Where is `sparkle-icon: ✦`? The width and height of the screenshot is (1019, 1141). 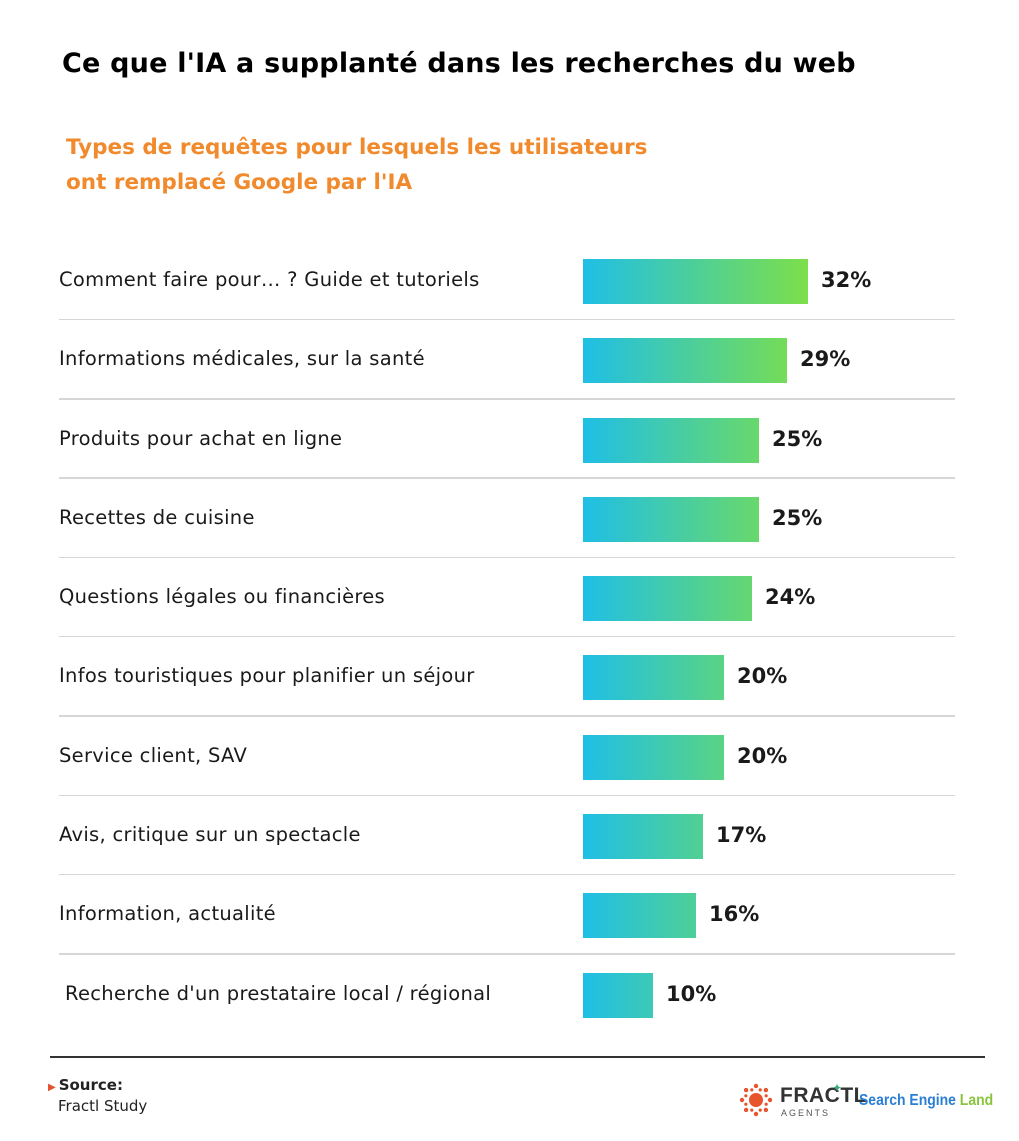 sparkle-icon: ✦ is located at coordinates (837, 1088).